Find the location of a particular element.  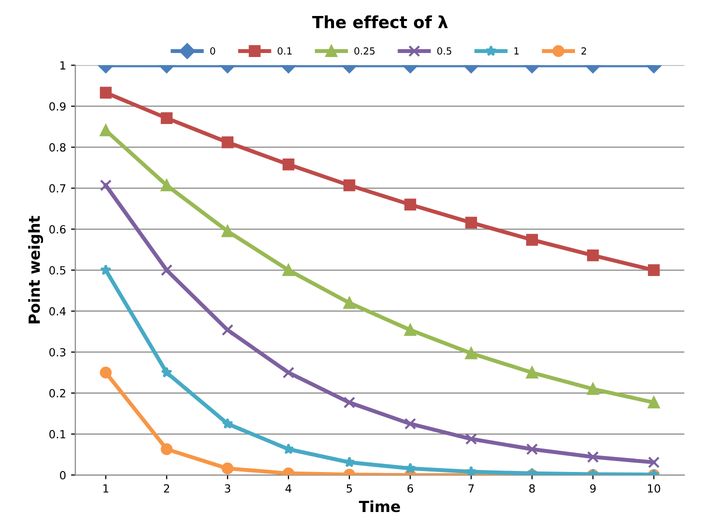

legend-label: 0 is located at coordinates (213, 51).